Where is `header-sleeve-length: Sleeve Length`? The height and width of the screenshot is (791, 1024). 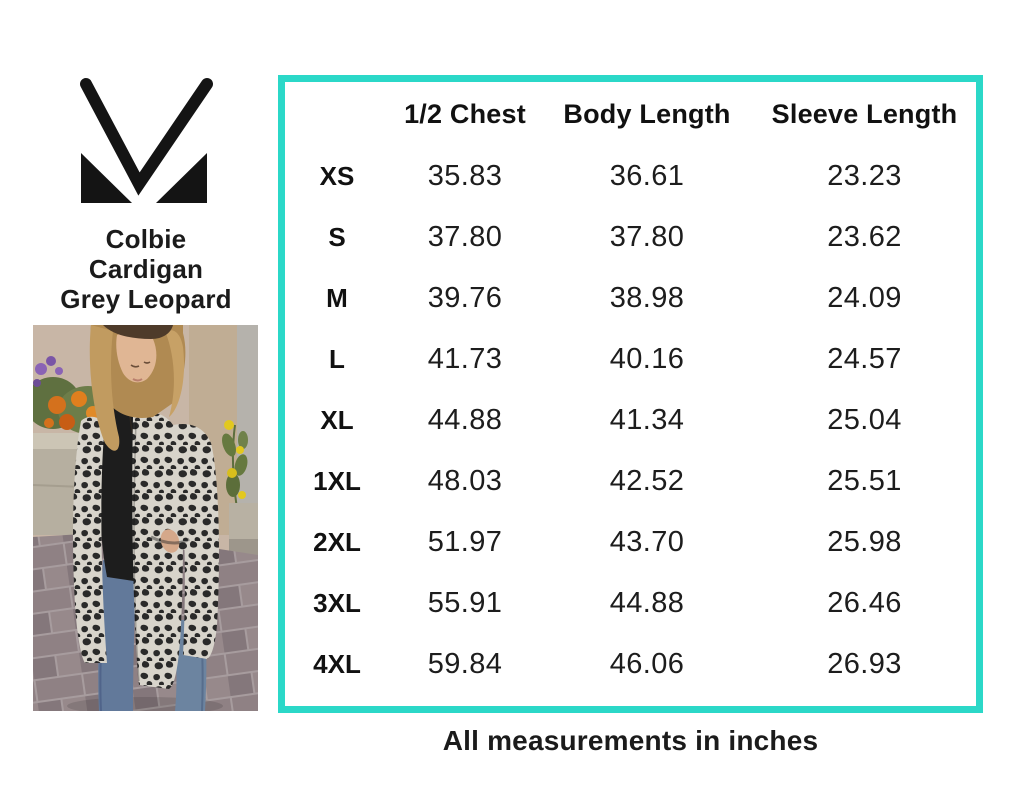 header-sleeve-length: Sleeve Length is located at coordinates (864, 113).